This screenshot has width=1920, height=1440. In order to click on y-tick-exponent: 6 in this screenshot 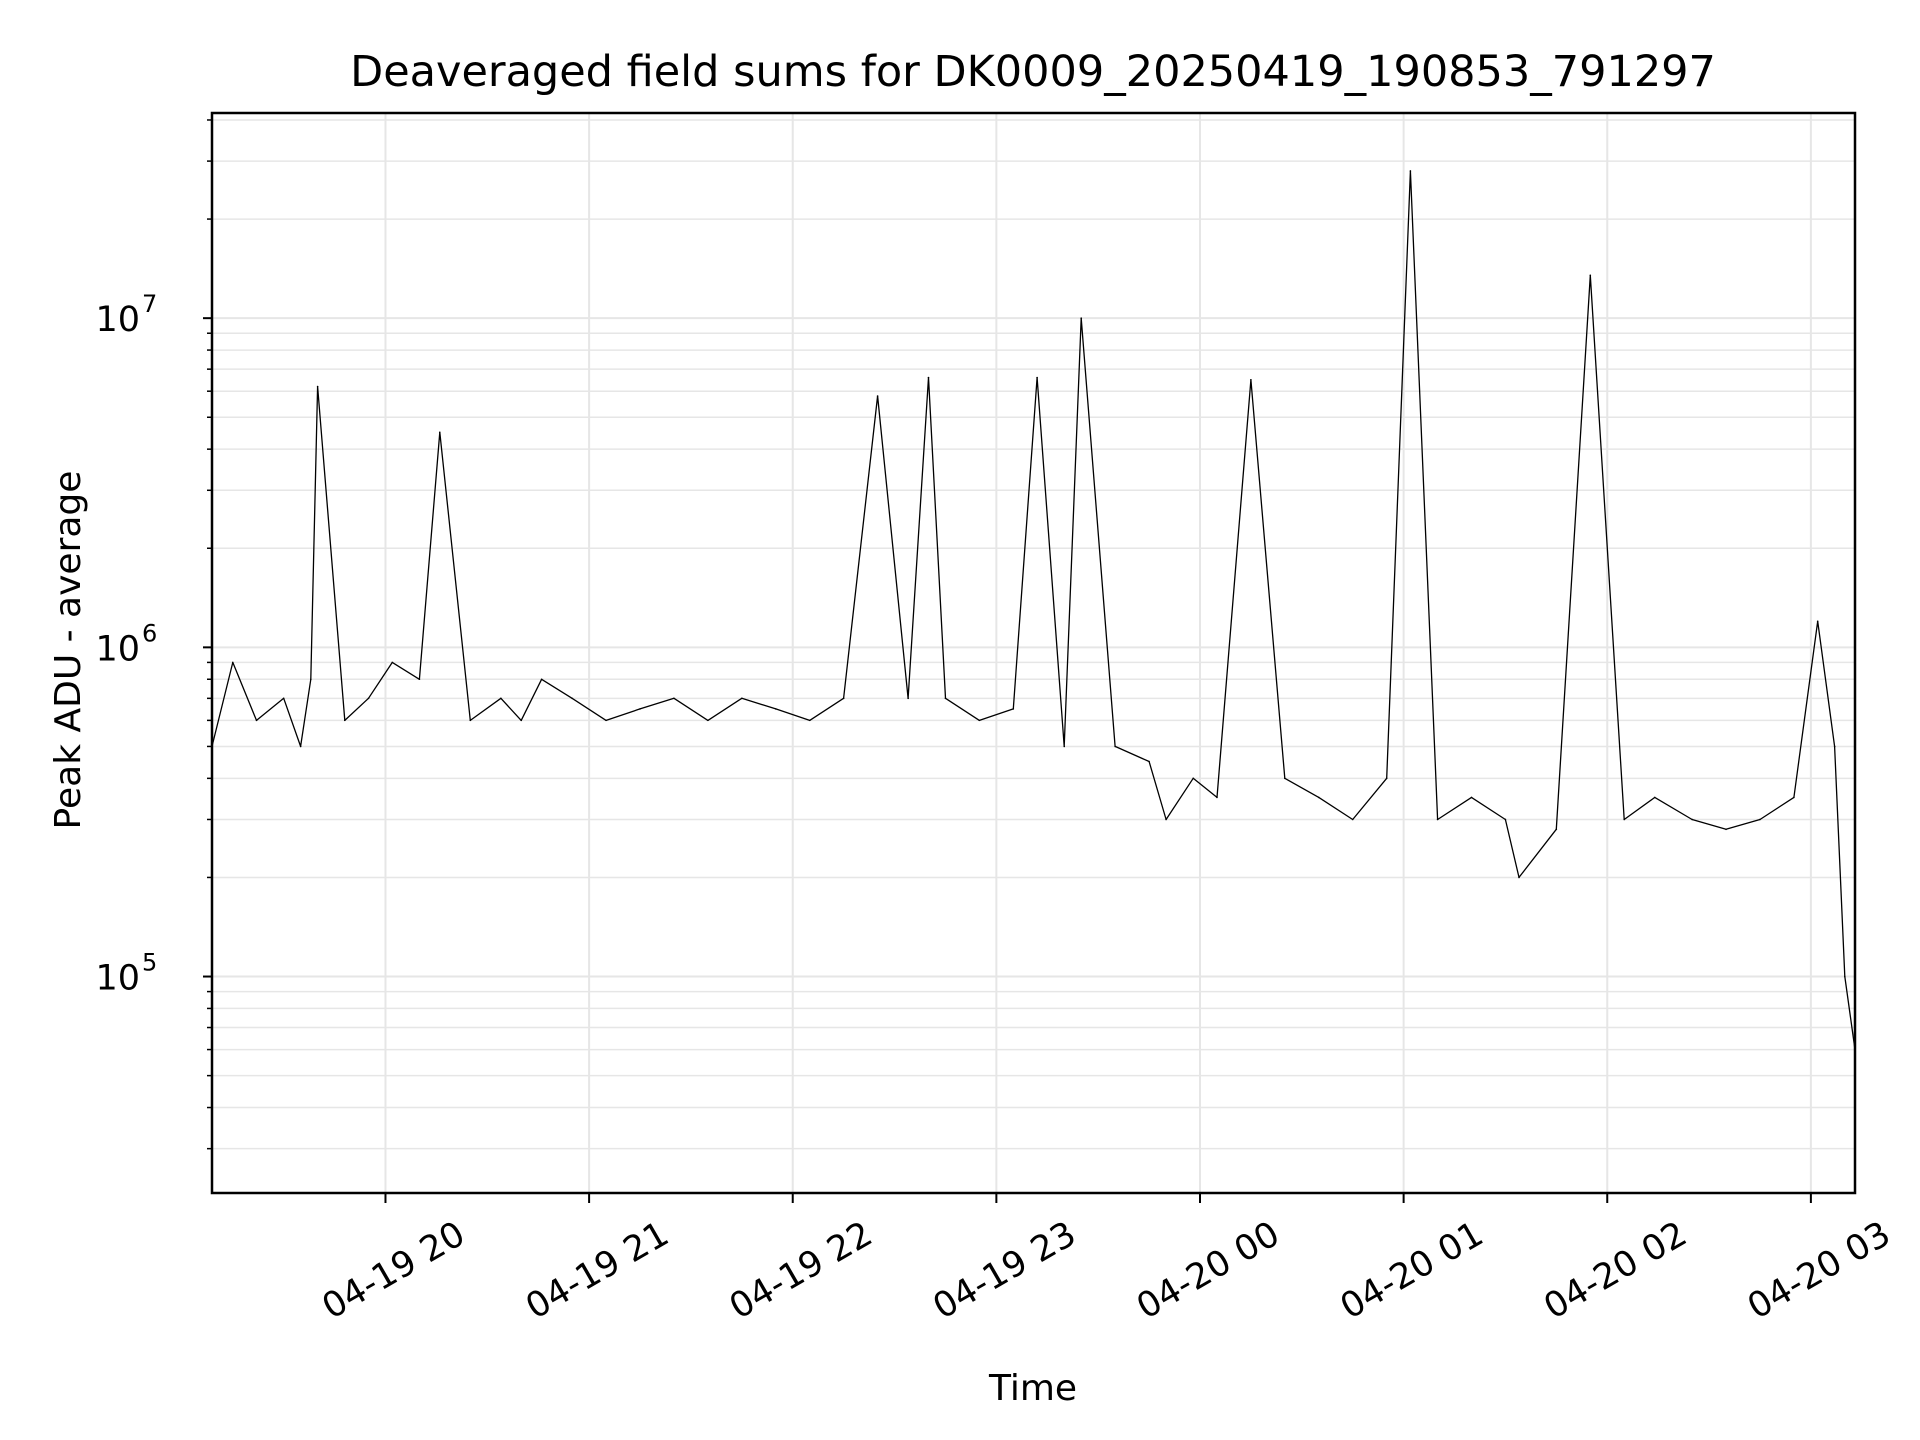, I will do `click(149, 633)`.